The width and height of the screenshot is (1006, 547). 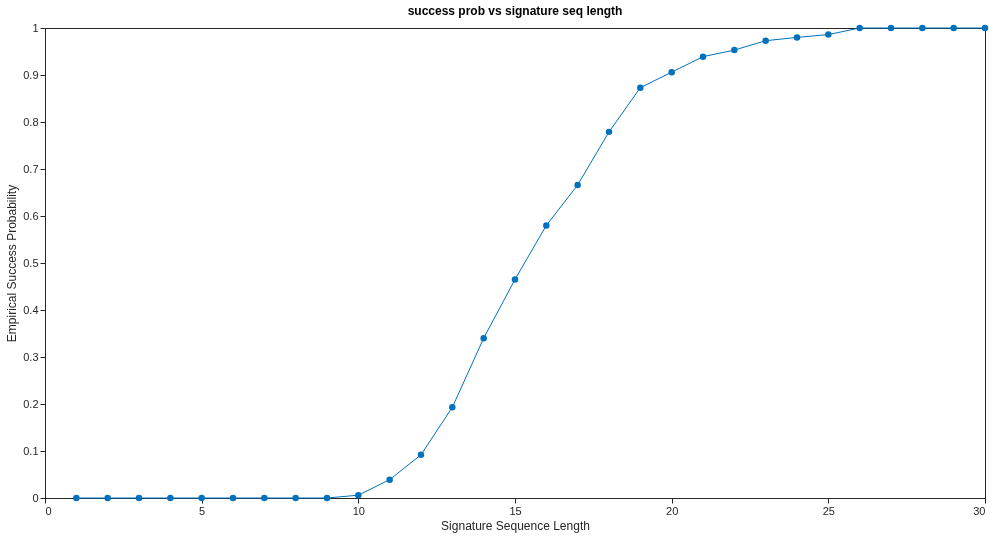 What do you see at coordinates (979, 510) in the screenshot?
I see `x-tick-label: 30` at bounding box center [979, 510].